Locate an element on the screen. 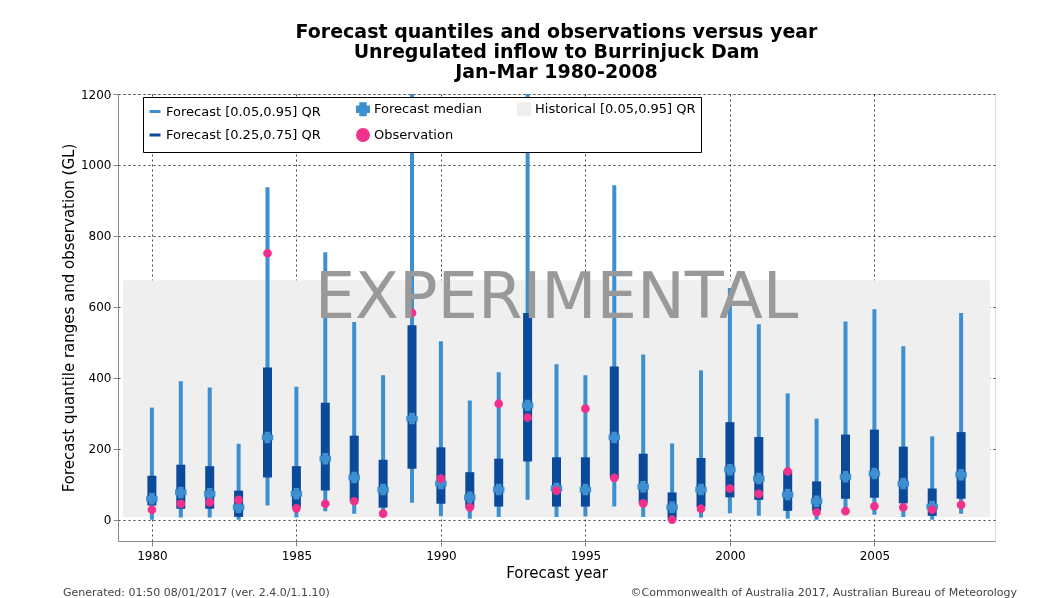  legend-label: Observation is located at coordinates (414, 134).